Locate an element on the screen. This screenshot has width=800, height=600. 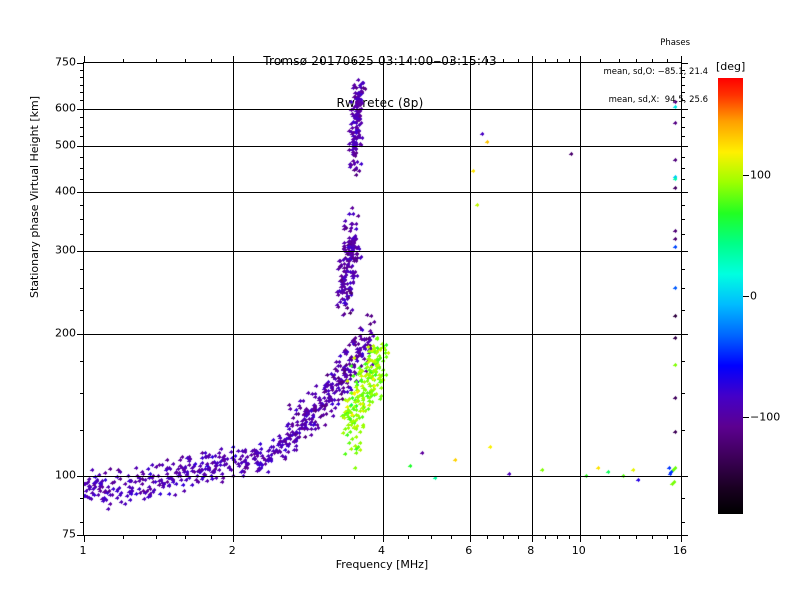
colorbar is located at coordinates (730, 296).